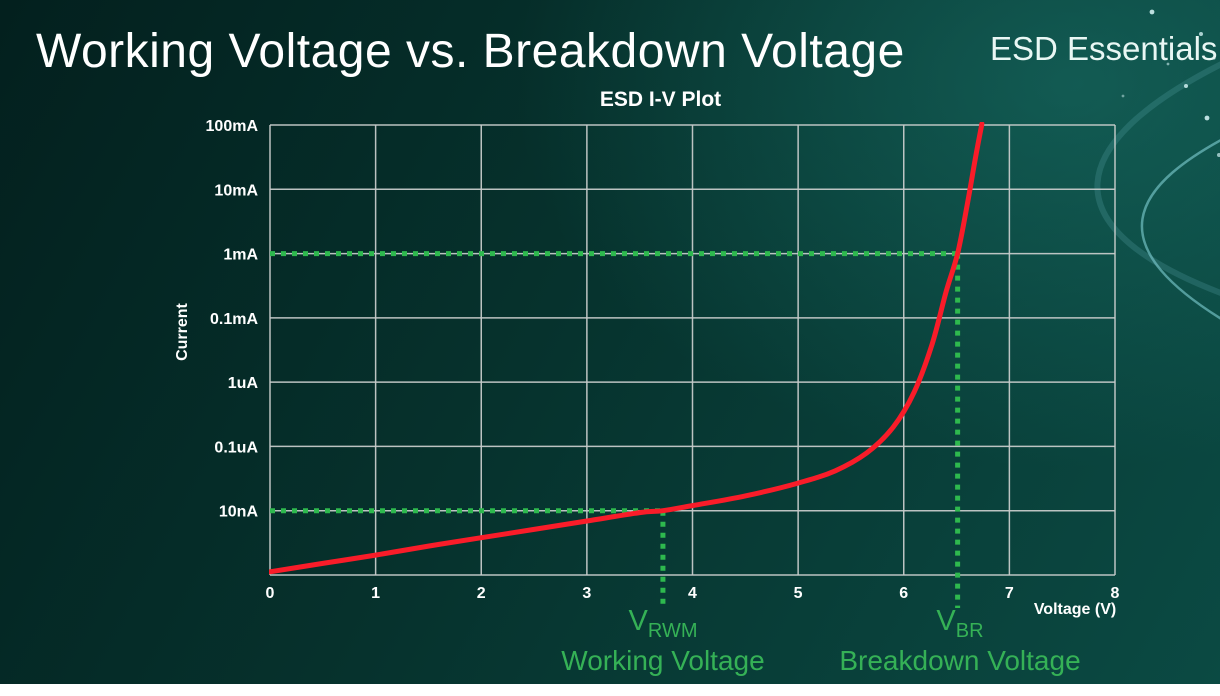 This screenshot has height=696, width=1220. Describe the element at coordinates (1075, 609) in the screenshot. I see `x-axis-label: Voltage (V)` at that location.